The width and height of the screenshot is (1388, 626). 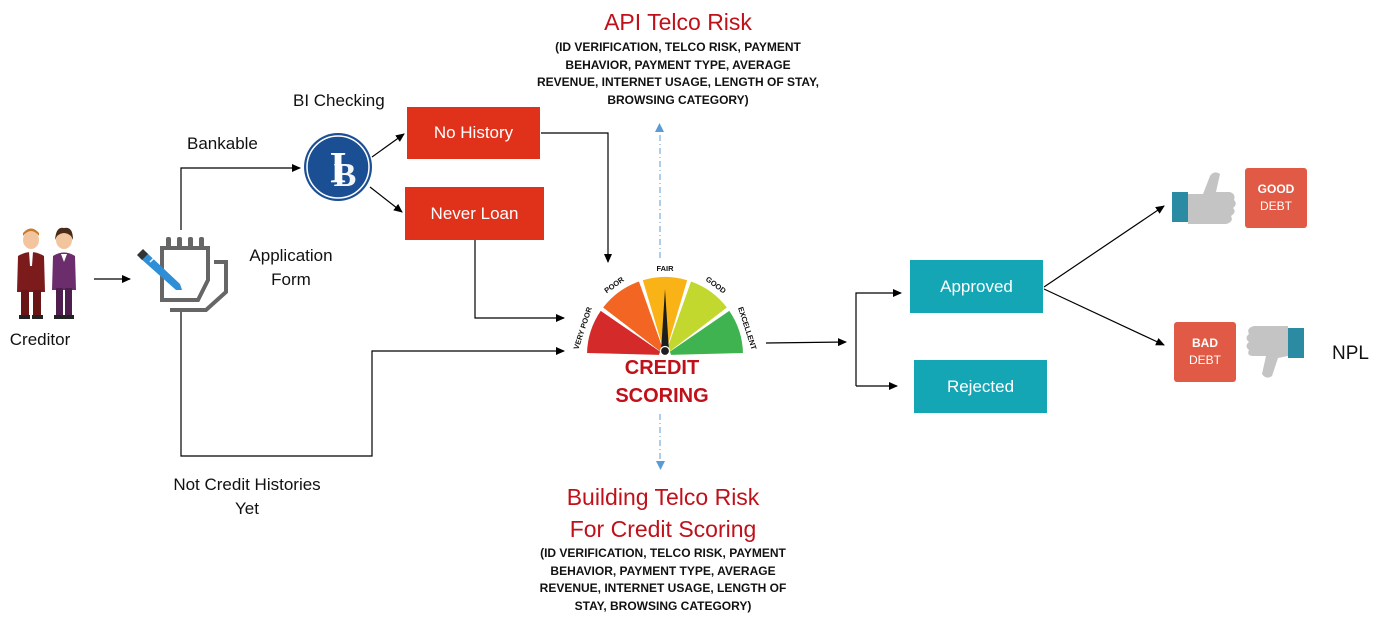 I want to click on no-history-box: No History, so click(x=473, y=133).